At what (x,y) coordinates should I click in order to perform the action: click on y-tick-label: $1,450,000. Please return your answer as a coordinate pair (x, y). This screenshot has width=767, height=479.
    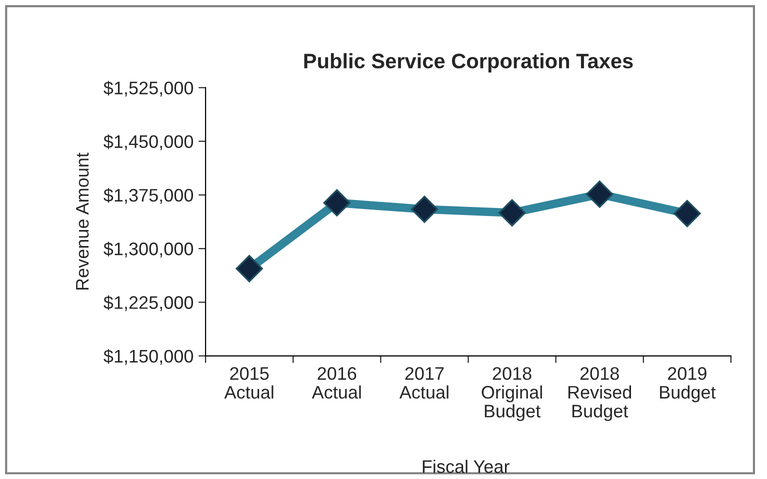
    Looking at the image, I should click on (149, 142).